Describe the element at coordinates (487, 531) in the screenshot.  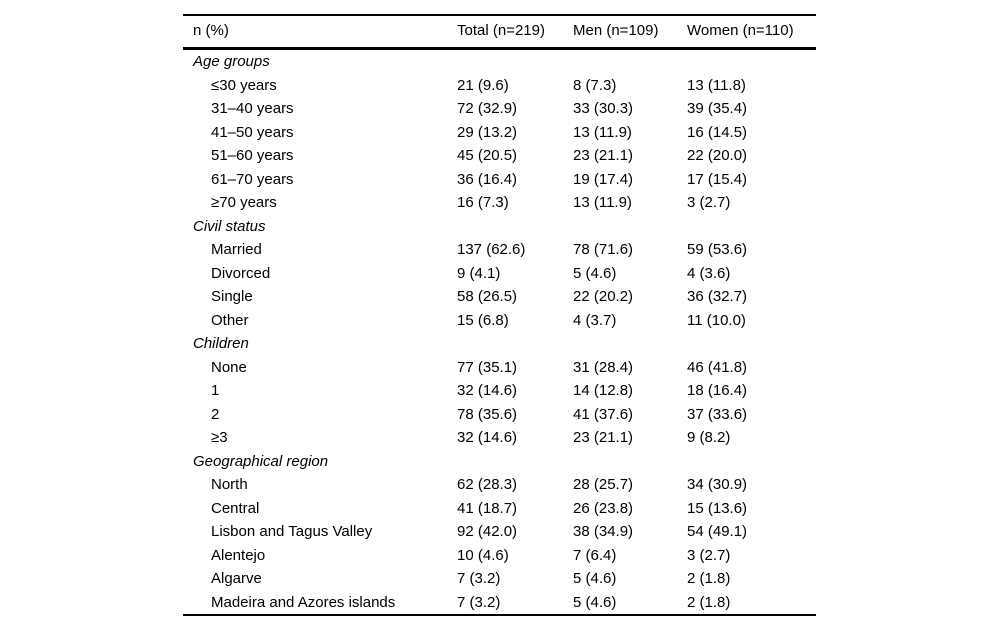
I see `total-cell: 92 (42.0)` at that location.